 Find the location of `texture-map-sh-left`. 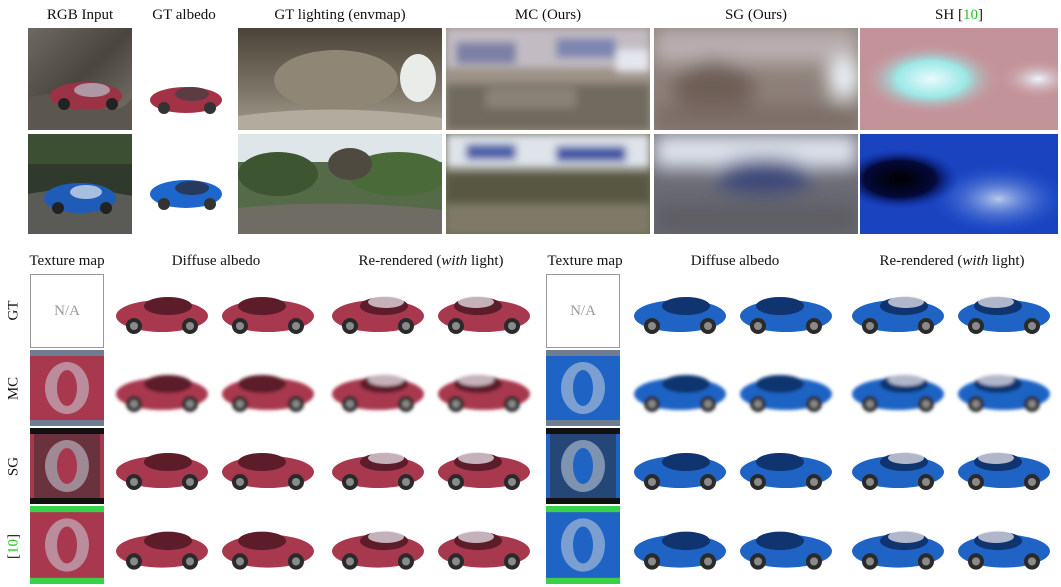

texture-map-sh-left is located at coordinates (67, 545).